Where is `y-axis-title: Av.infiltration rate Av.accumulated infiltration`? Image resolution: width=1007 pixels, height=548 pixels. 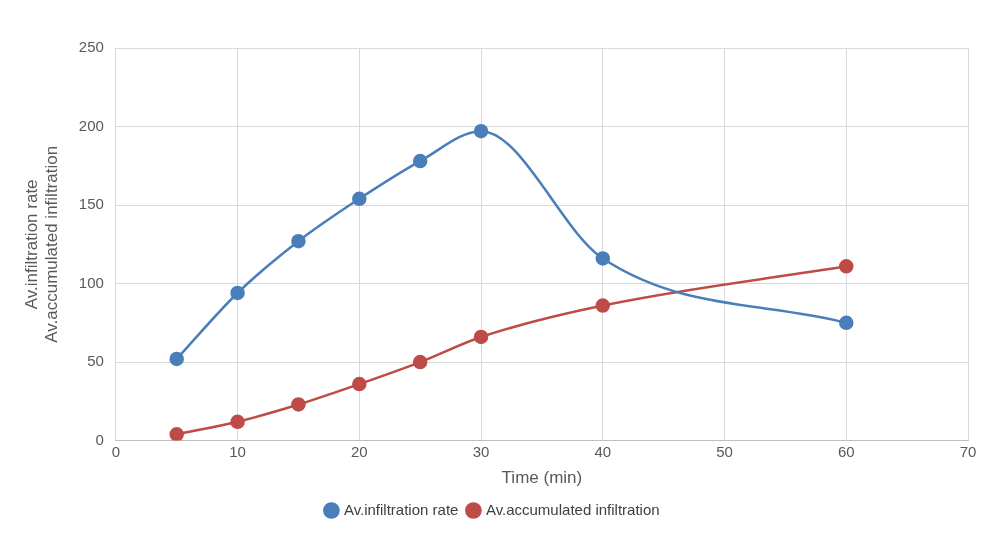
y-axis-title: Av.infiltration rate Av.accumulated infiltration is located at coordinates (41, 244).